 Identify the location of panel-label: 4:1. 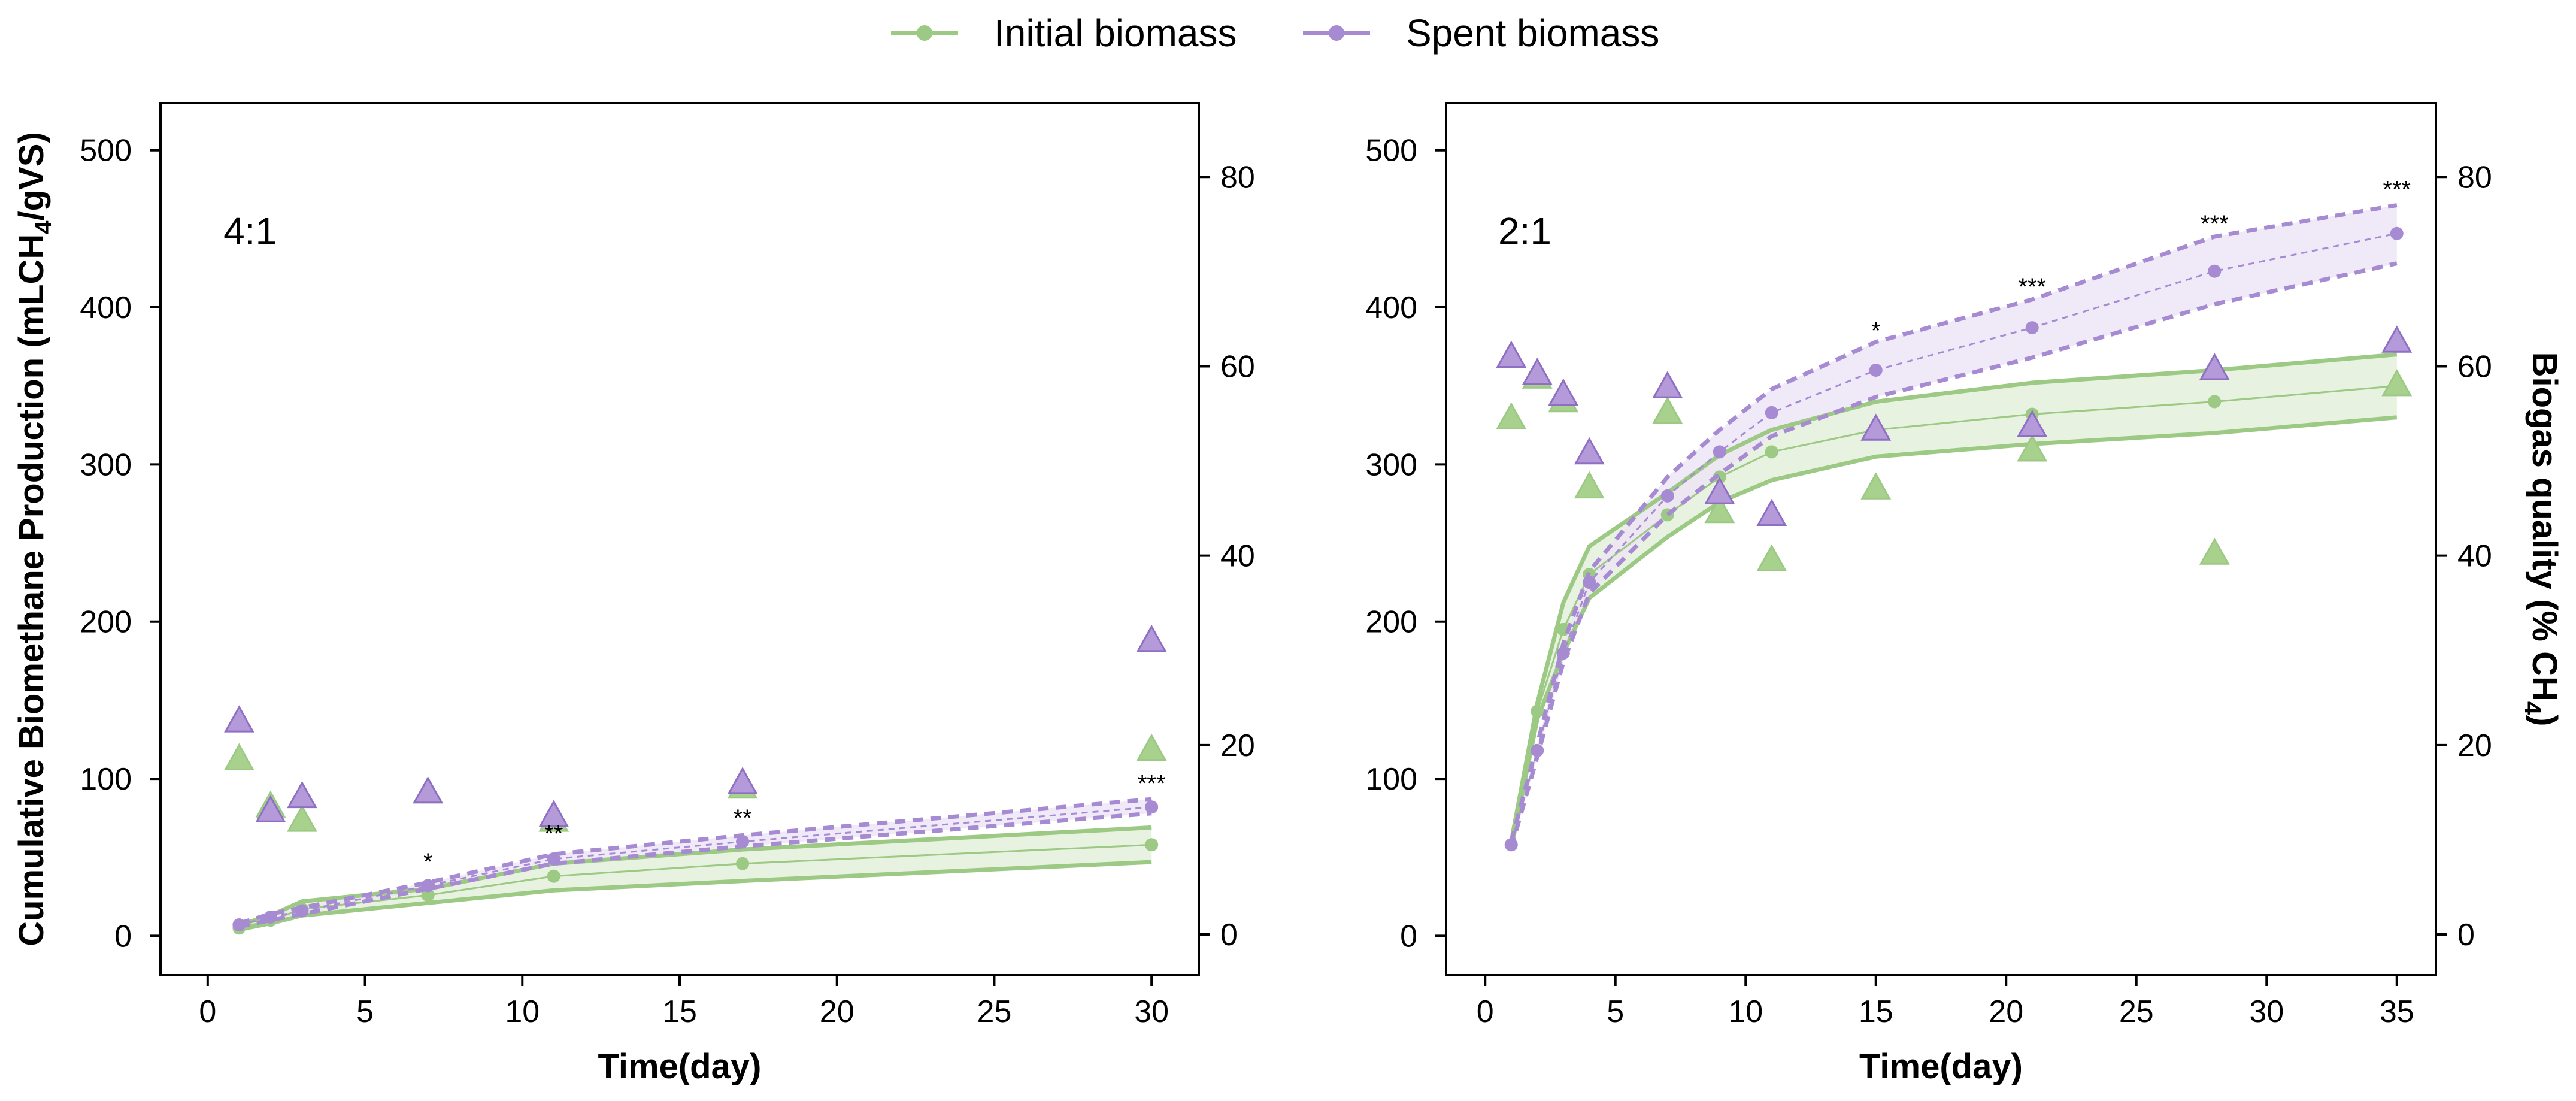
(250, 231).